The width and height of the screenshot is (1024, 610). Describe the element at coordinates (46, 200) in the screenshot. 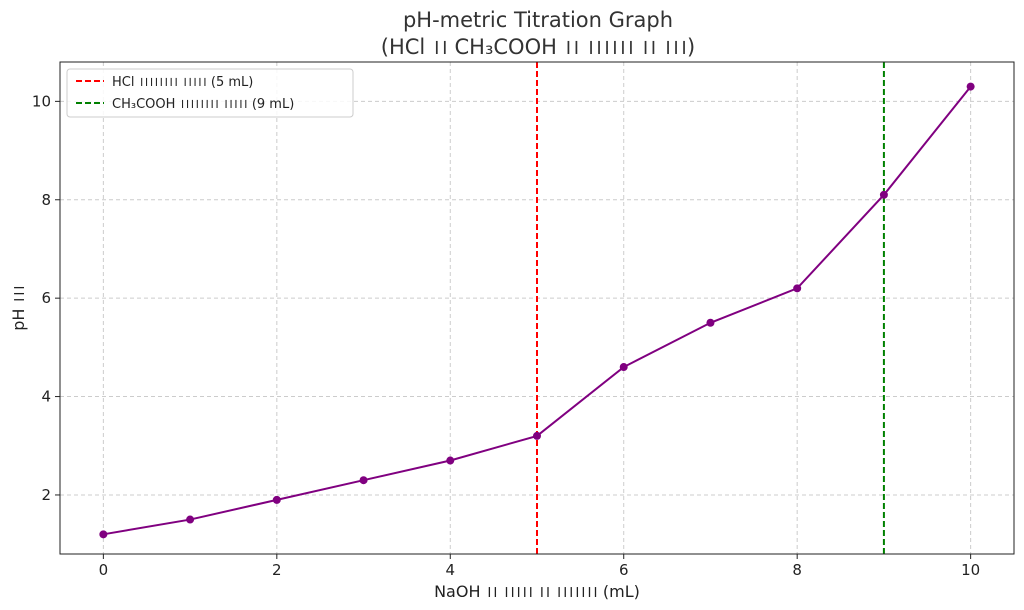

I see `y-tick-label: 8` at that location.